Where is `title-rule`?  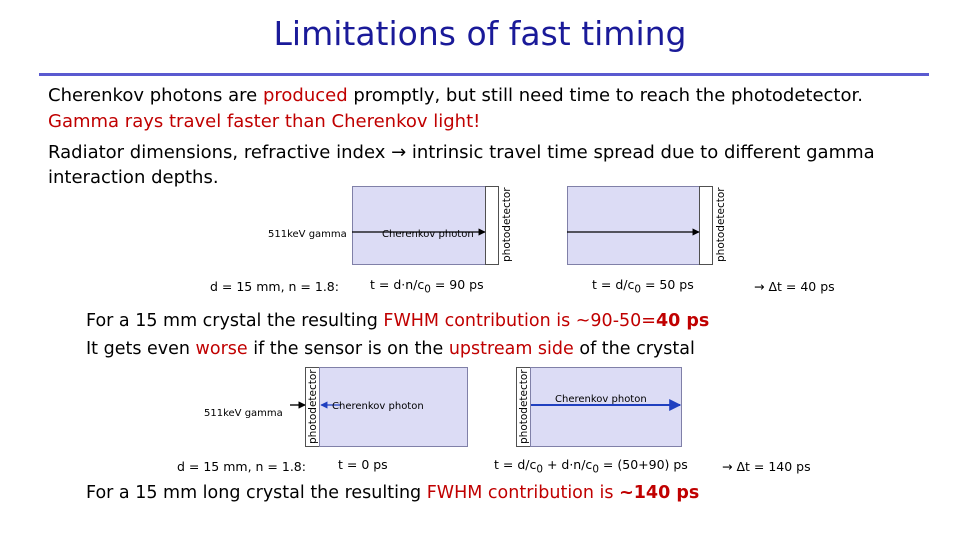 title-rule is located at coordinates (484, 74).